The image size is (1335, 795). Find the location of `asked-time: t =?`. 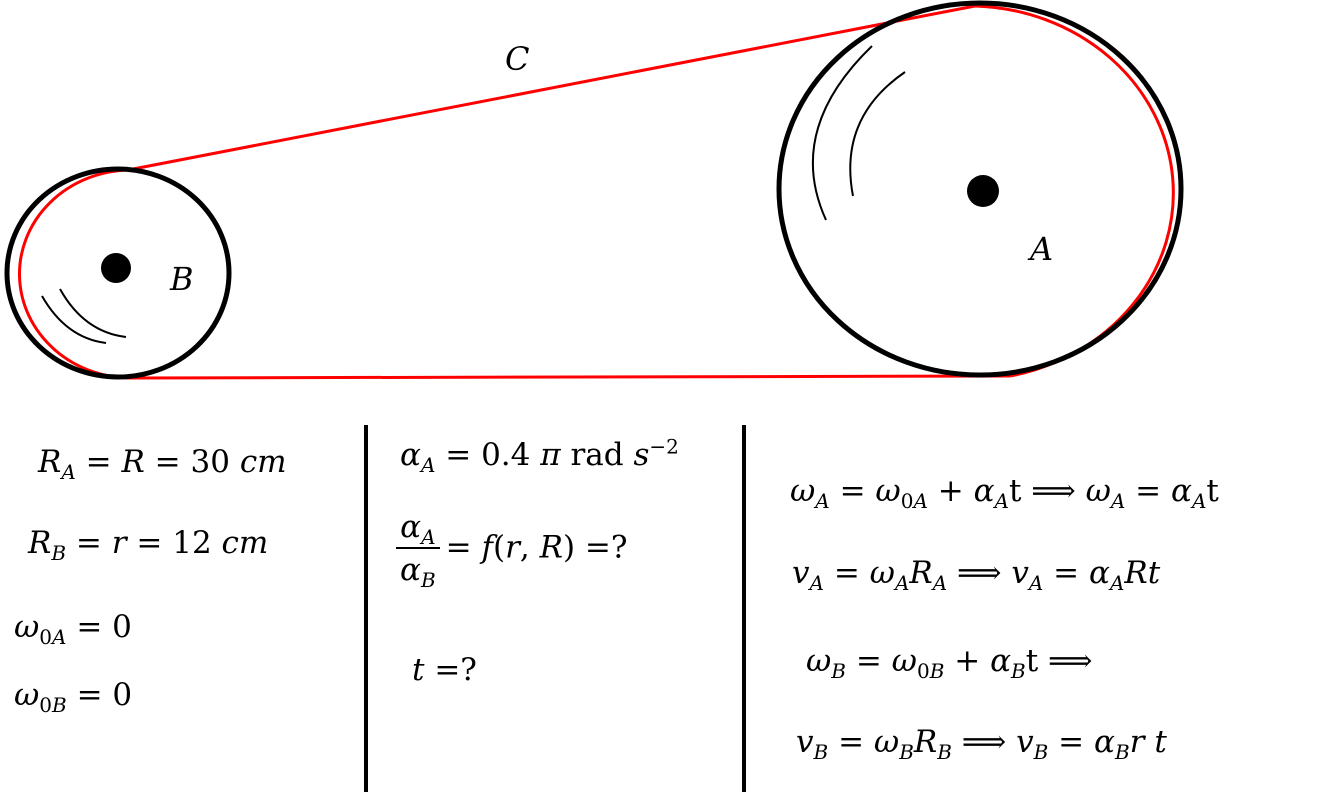

asked-time: t =? is located at coordinates (444, 670).